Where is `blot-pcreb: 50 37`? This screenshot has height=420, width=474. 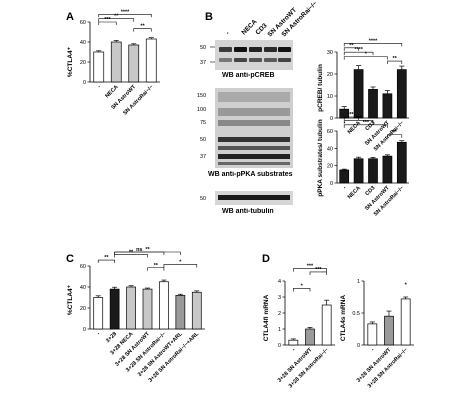 blot-pcreb: 50 37 is located at coordinates (246, 55).